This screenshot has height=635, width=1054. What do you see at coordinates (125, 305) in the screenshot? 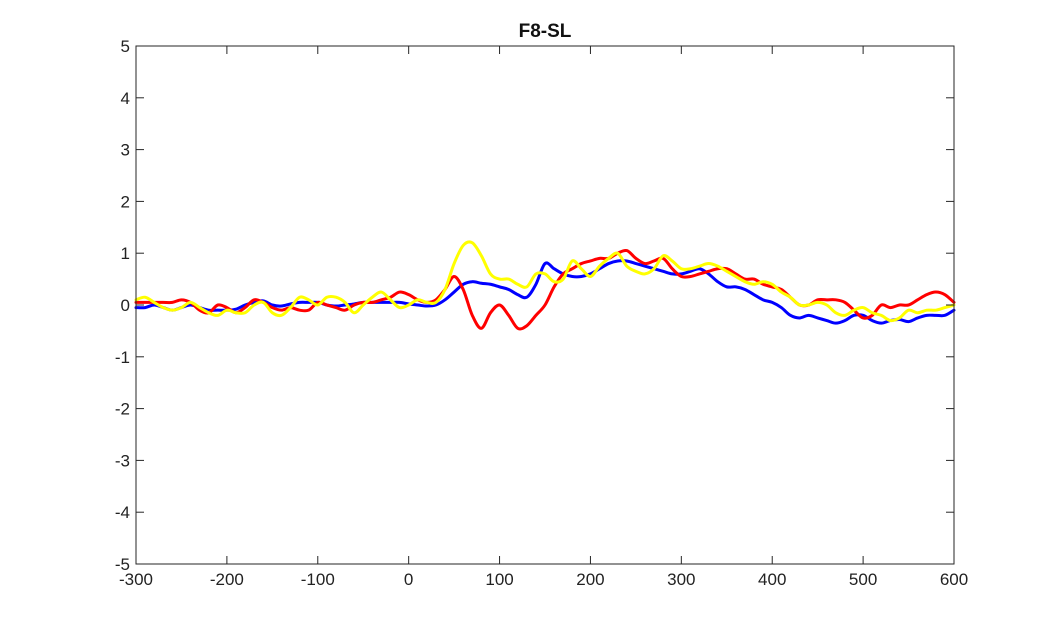
I see `y-tick-label: 0` at bounding box center [125, 305].